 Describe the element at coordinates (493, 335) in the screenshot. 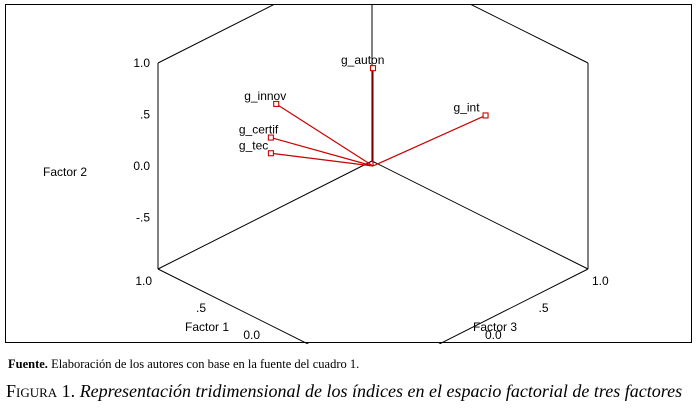

I see `tick-factor3: 0.0` at that location.